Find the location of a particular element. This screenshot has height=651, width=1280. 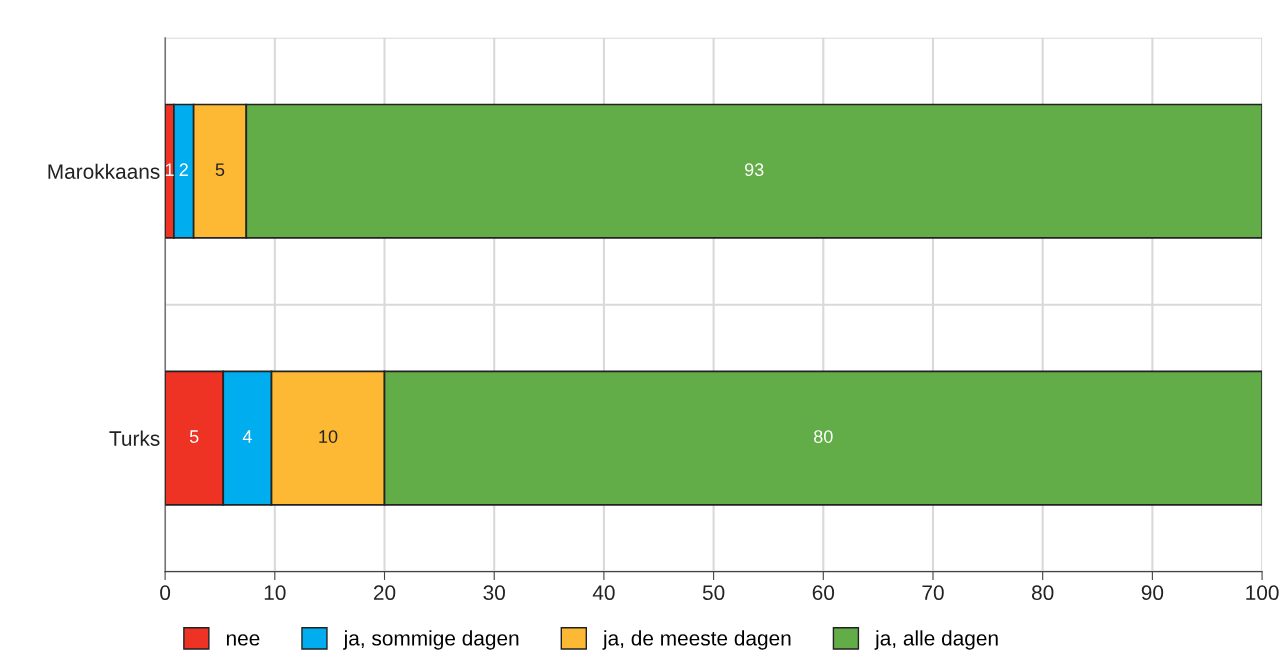

x-tick-label: 10 is located at coordinates (275, 593).